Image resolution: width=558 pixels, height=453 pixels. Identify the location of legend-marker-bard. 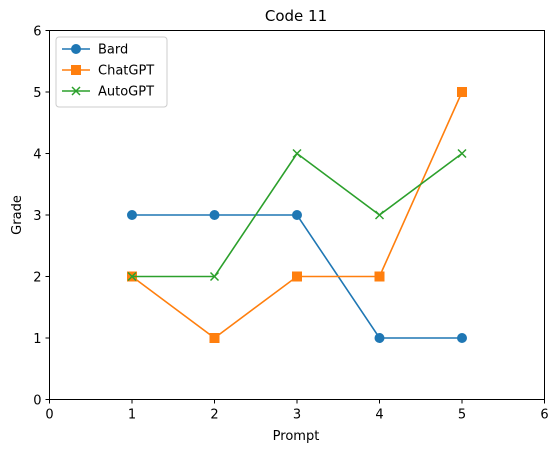
(76, 49).